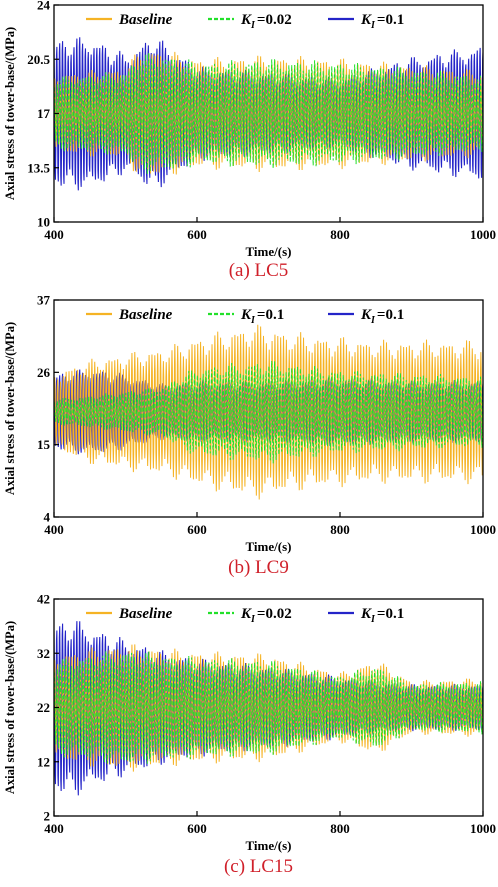  Describe the element at coordinates (258, 567) in the screenshot. I see `panel-caption: (b) LC9` at that location.